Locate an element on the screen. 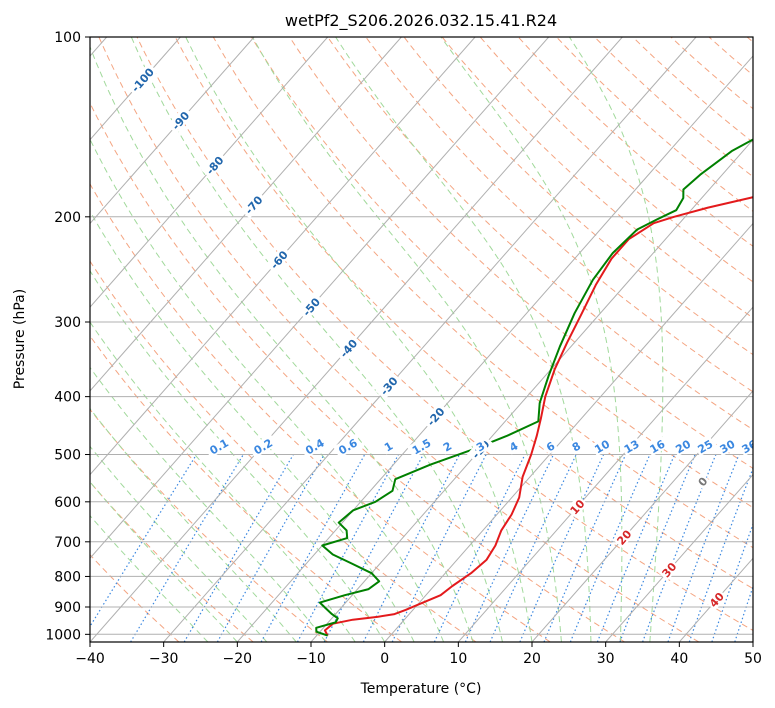 This screenshot has width=775, height=708. y-tick-label: 700 is located at coordinates (67, 543).